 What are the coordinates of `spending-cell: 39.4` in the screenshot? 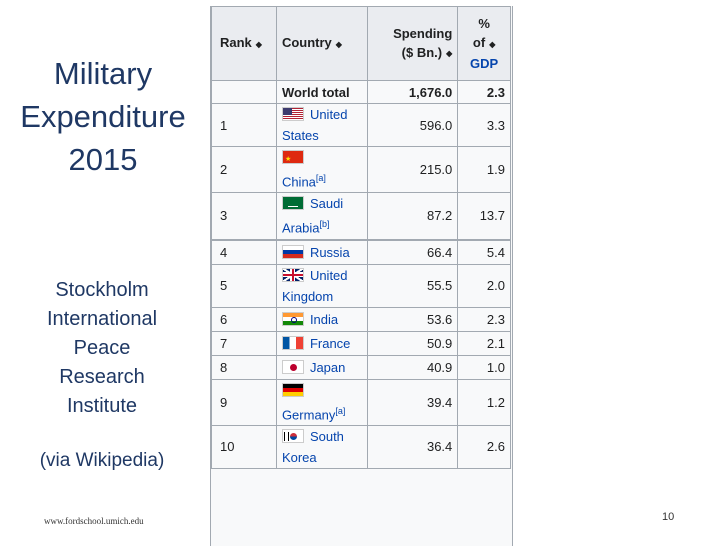 It's located at (412, 402).